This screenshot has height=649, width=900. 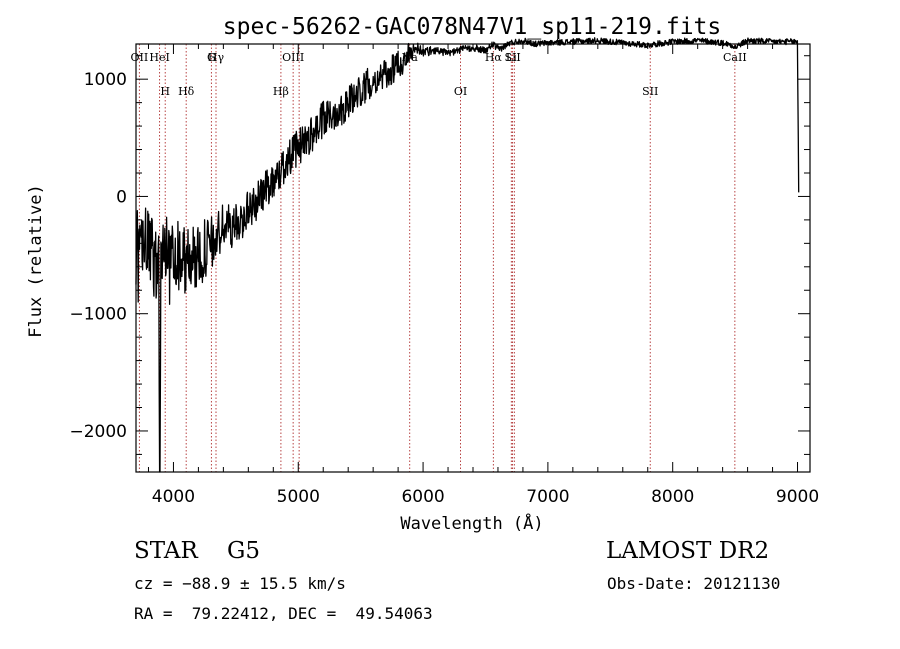 I want to click on line-marker-label: Li, so click(x=511, y=57).